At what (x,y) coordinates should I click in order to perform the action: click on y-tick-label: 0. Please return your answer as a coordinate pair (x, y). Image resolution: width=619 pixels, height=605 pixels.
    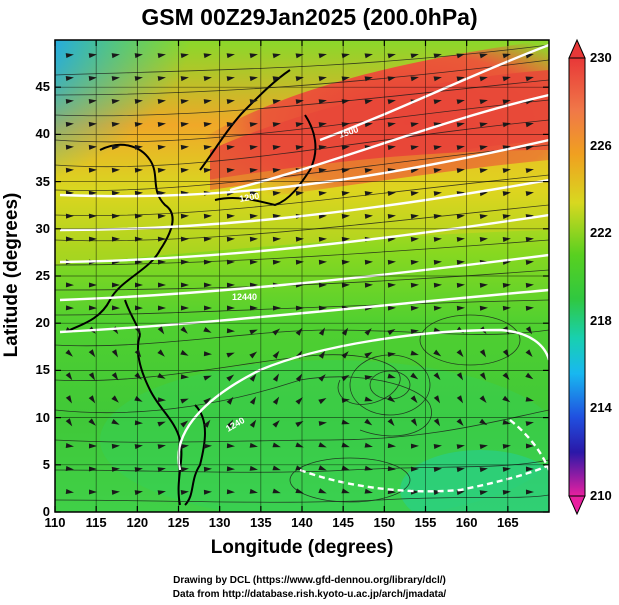
    Looking at the image, I should click on (46, 511).